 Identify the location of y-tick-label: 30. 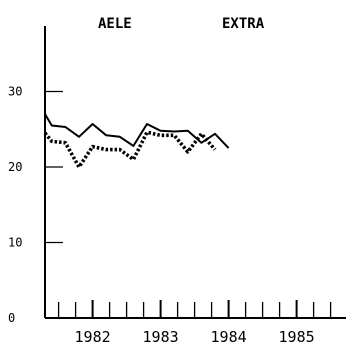
(15, 92).